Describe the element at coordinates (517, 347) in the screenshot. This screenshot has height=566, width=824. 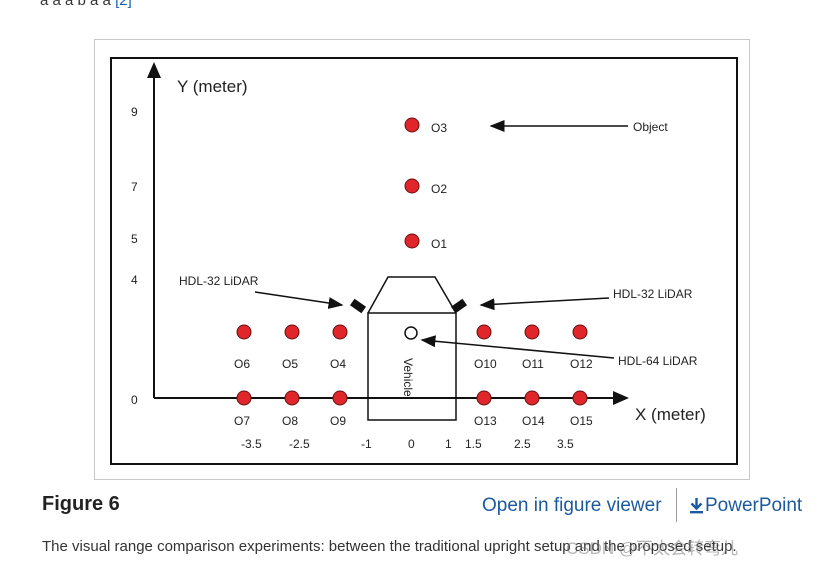
I see `top-lidar-arrow` at that location.